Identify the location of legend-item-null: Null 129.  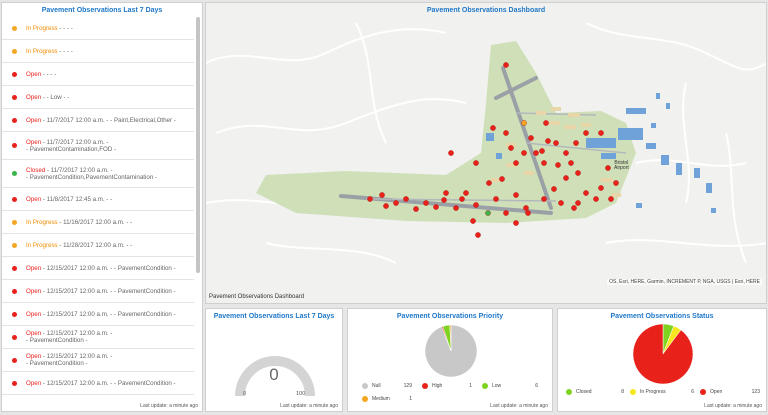
(387, 386).